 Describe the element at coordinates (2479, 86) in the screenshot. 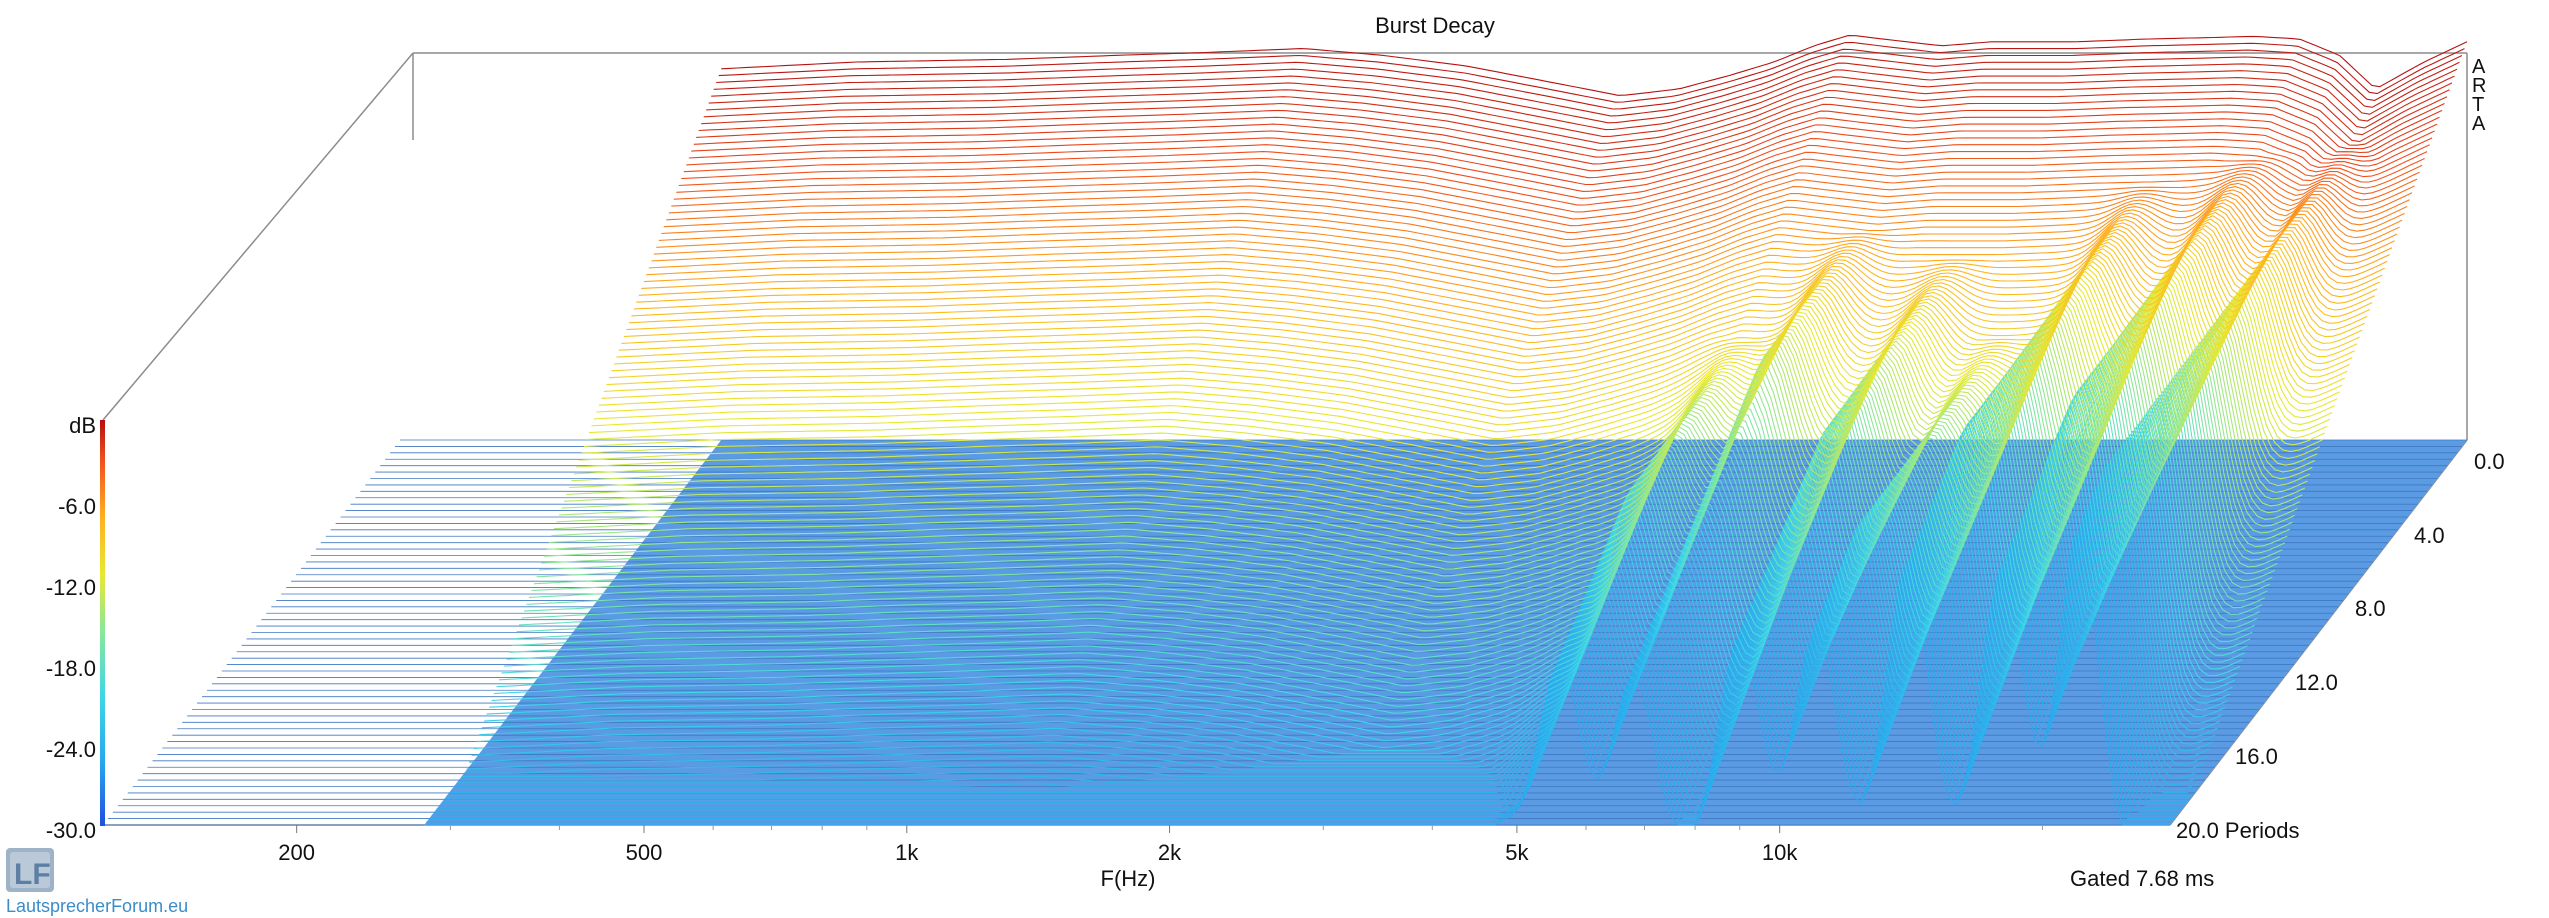

I see `arta-letter-2: R` at that location.